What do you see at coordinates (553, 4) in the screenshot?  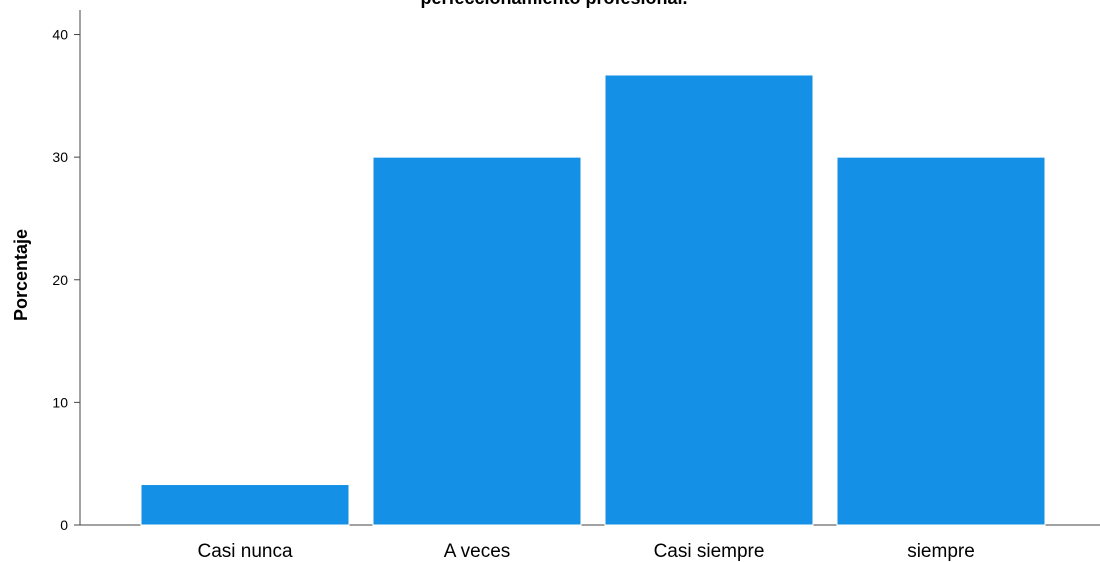 I see `chart-title: perfeccionamiento profesional.` at bounding box center [553, 4].